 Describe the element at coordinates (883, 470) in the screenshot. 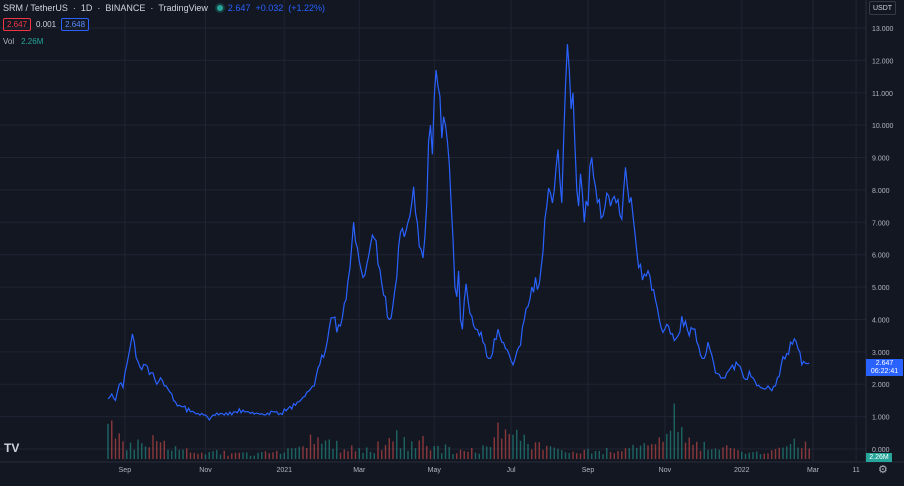

I see `settings-gear-icon: ⚙` at that location.